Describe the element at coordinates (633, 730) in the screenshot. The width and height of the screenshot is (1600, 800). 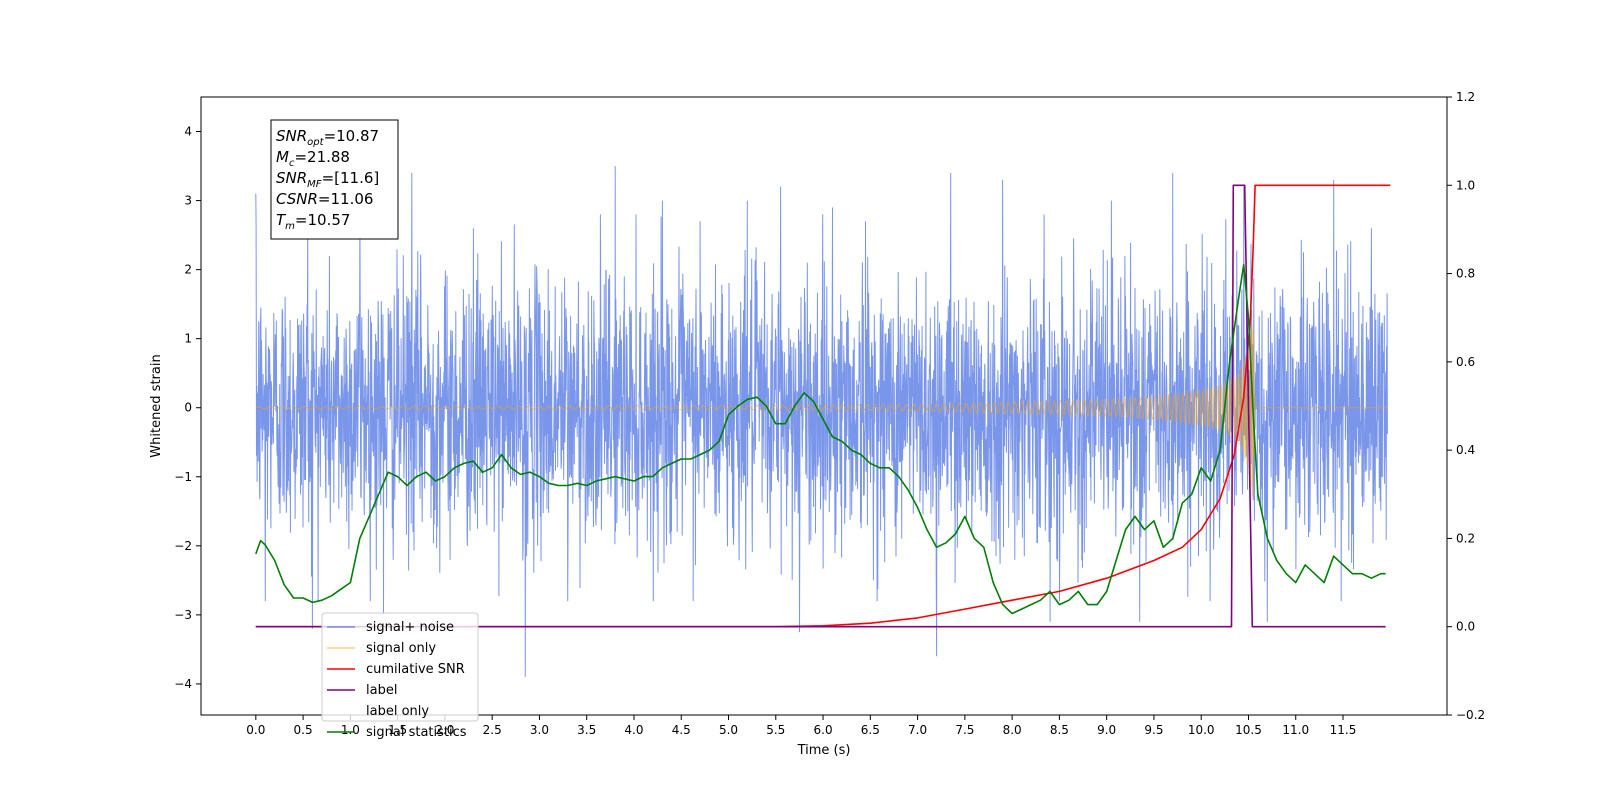
I see `x-tick-label: 4.0` at that location.